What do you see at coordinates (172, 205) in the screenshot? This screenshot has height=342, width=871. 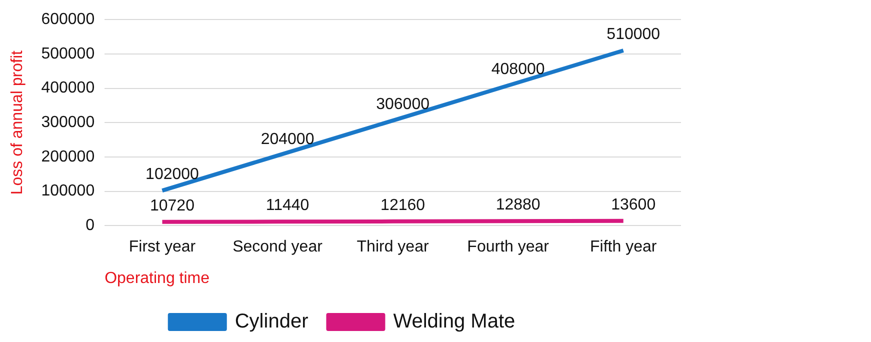 I see `data-label: 10720` at bounding box center [172, 205].